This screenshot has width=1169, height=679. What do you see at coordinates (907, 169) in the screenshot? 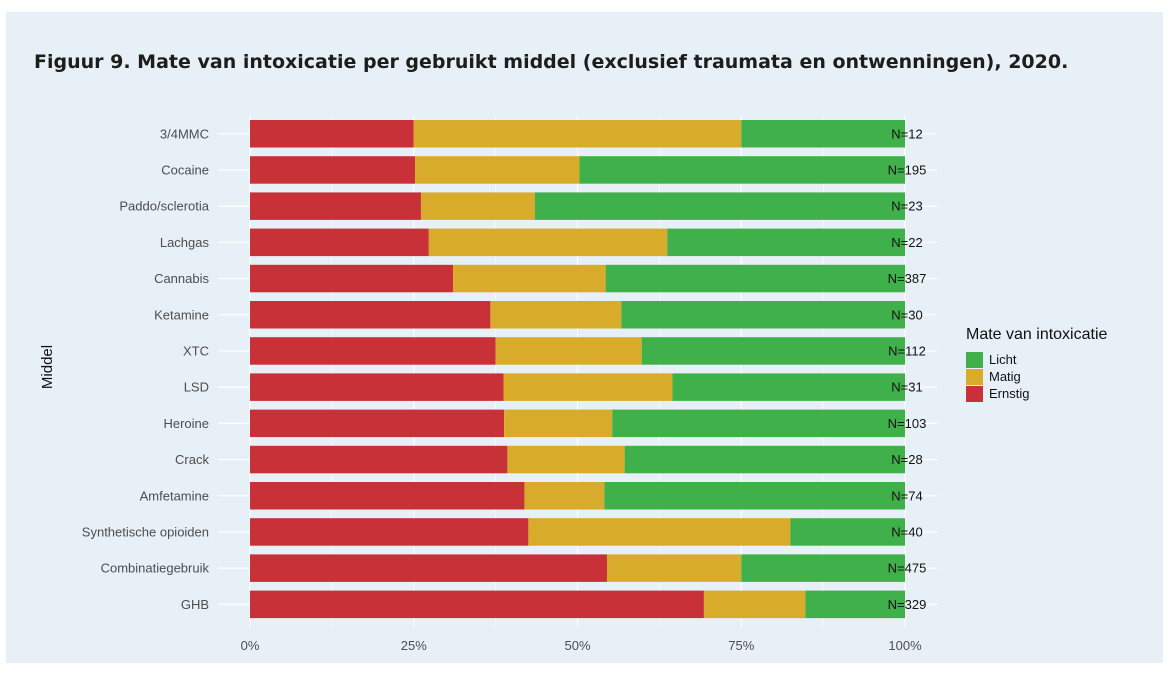
I see `n-label: N=195` at bounding box center [907, 169].